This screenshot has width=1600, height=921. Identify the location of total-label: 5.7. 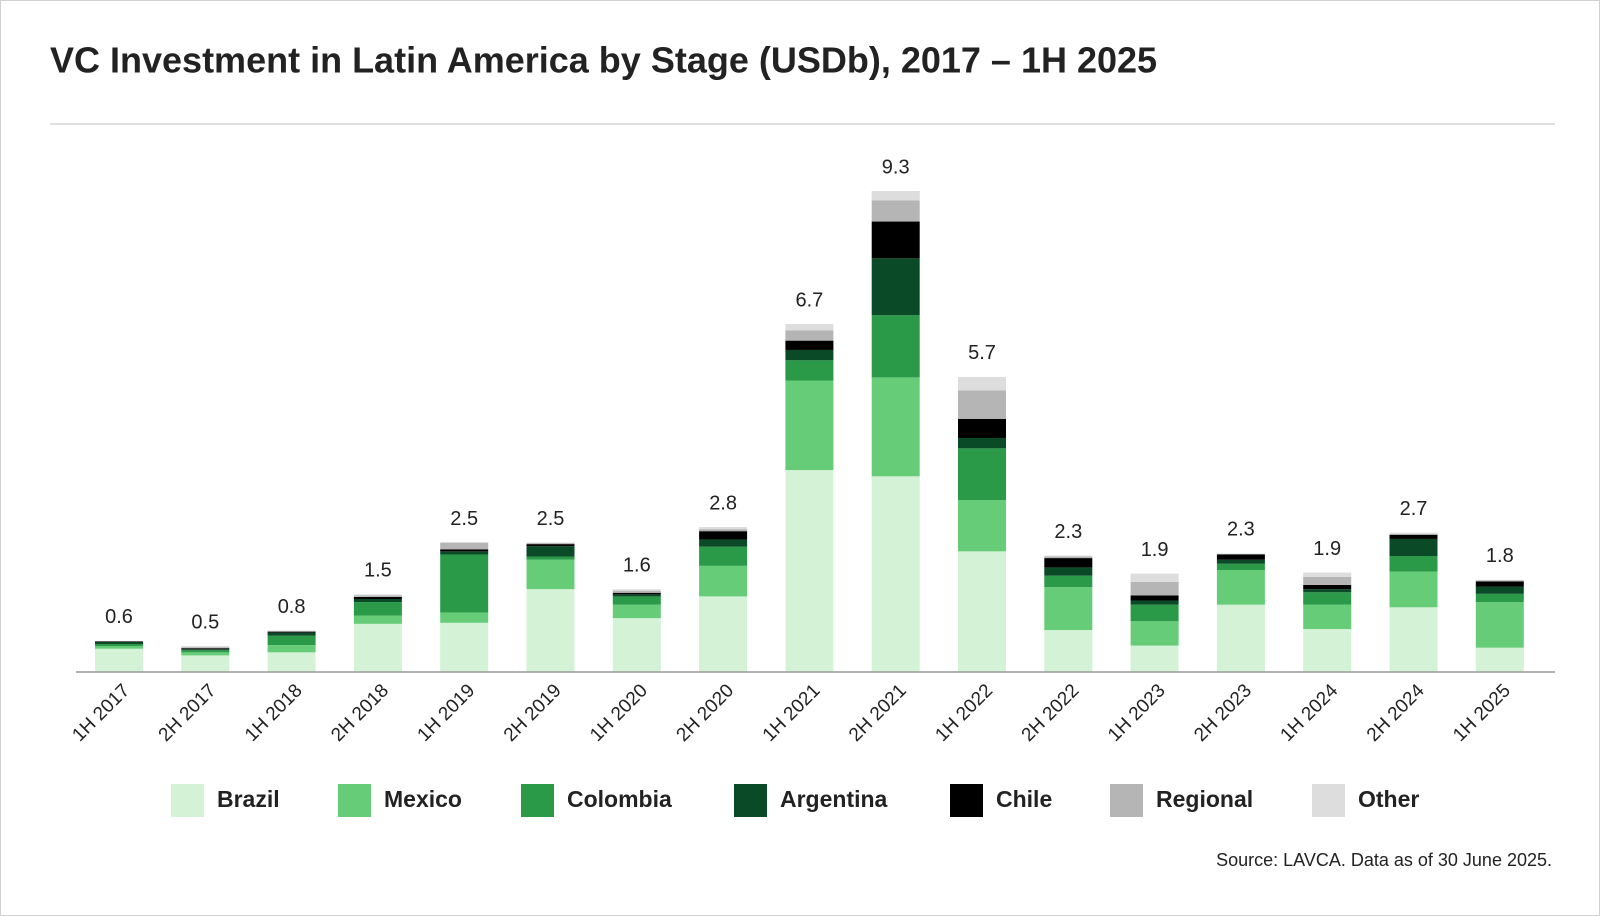
(982, 353).